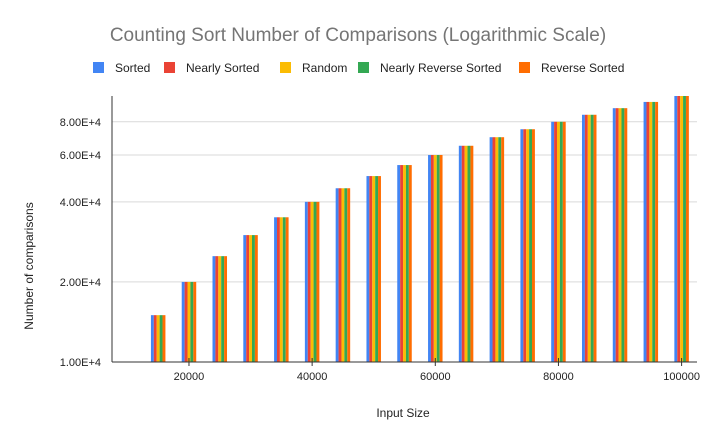 The height and width of the screenshot is (443, 717). What do you see at coordinates (437, 370) in the screenshot?
I see `x-axis-ticks: 20000 40000 60000 80000 100000` at bounding box center [437, 370].